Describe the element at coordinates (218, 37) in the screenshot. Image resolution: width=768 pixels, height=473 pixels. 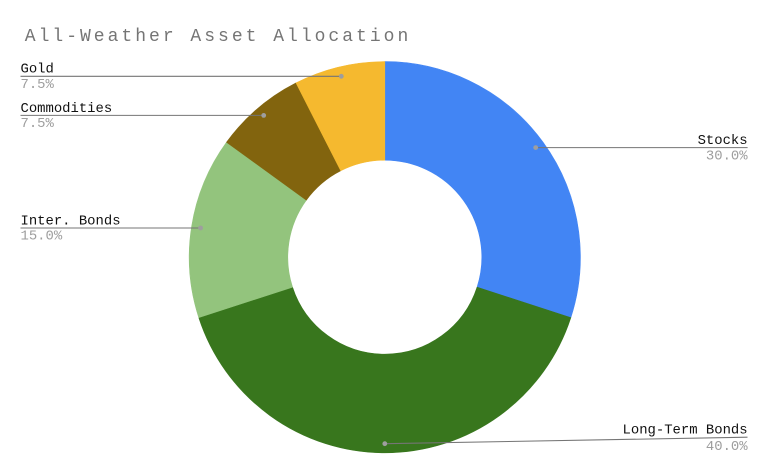
I see `svg-text: All-Weather Asset Allocation` at that location.